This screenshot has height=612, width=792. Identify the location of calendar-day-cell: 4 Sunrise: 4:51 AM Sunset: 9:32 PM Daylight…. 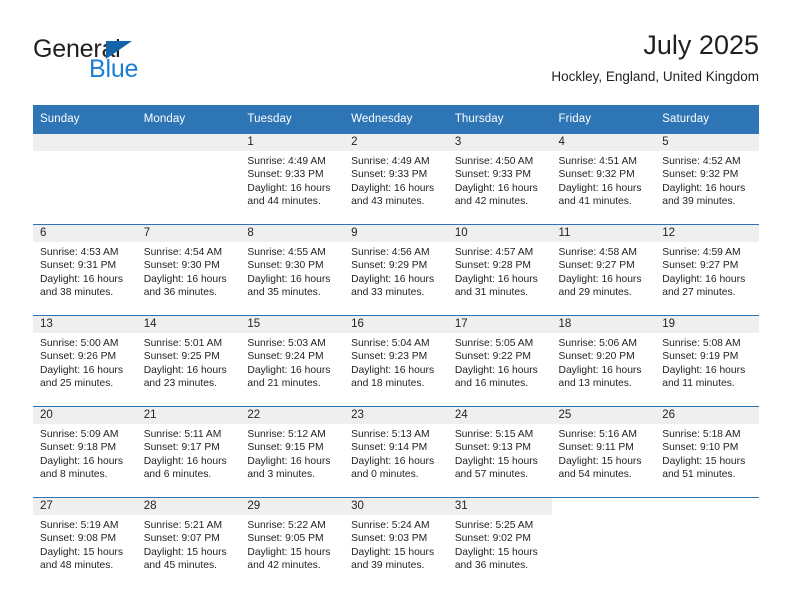
(603, 179).